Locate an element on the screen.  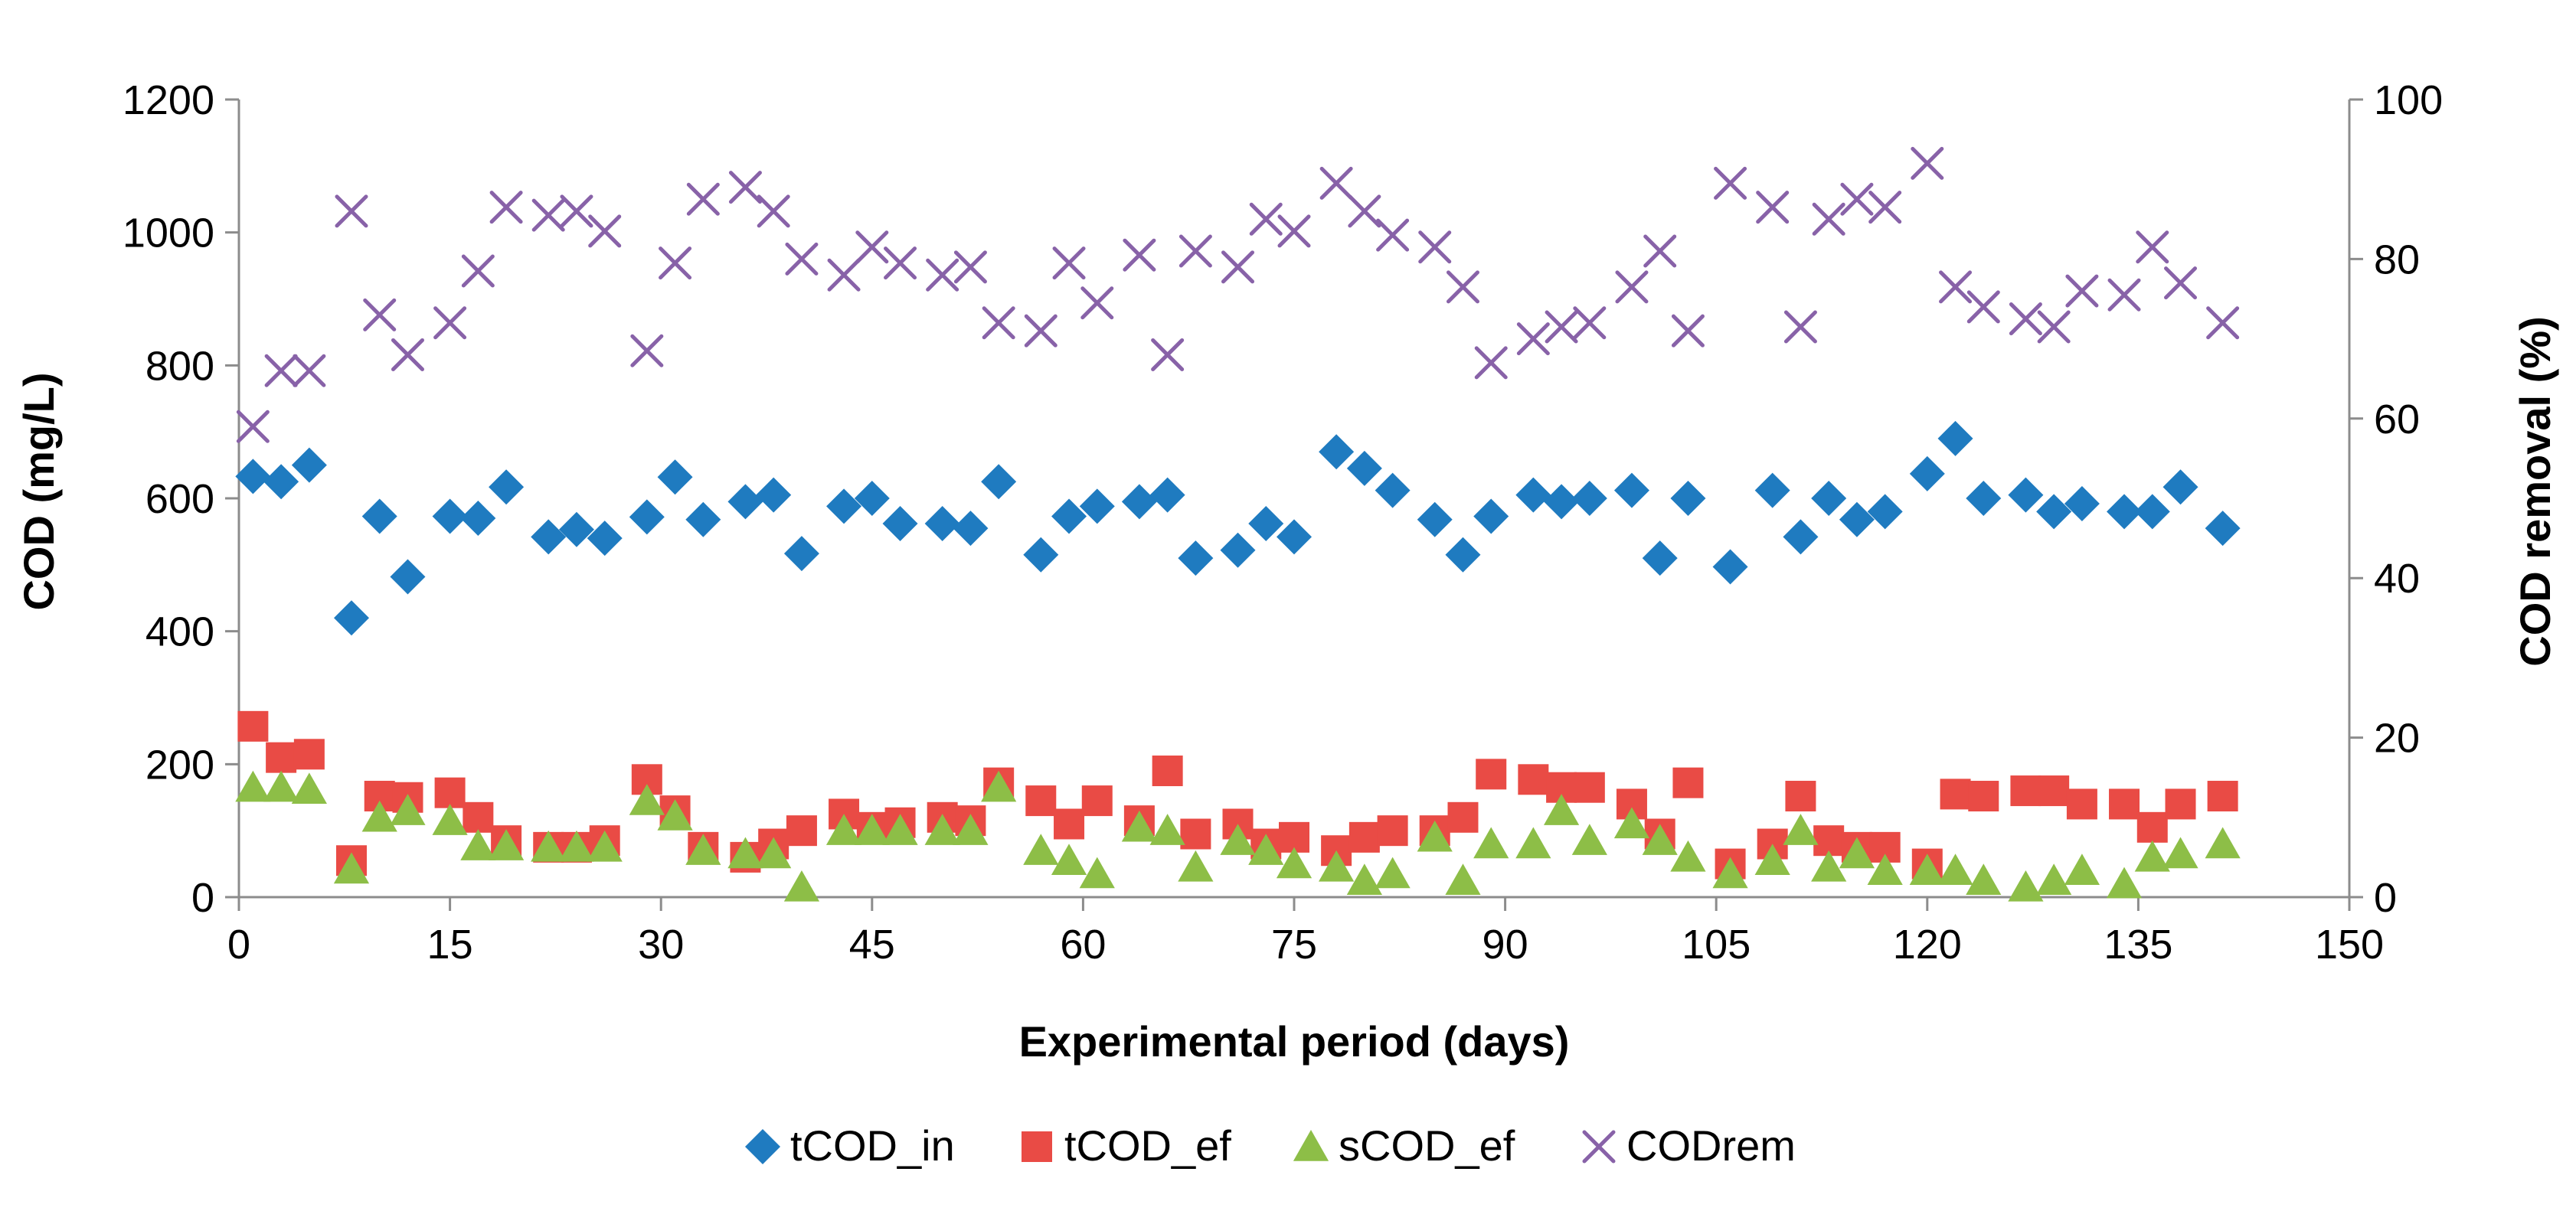
y-axis-left-title: COD (mg/L) is located at coordinates (39, 491).